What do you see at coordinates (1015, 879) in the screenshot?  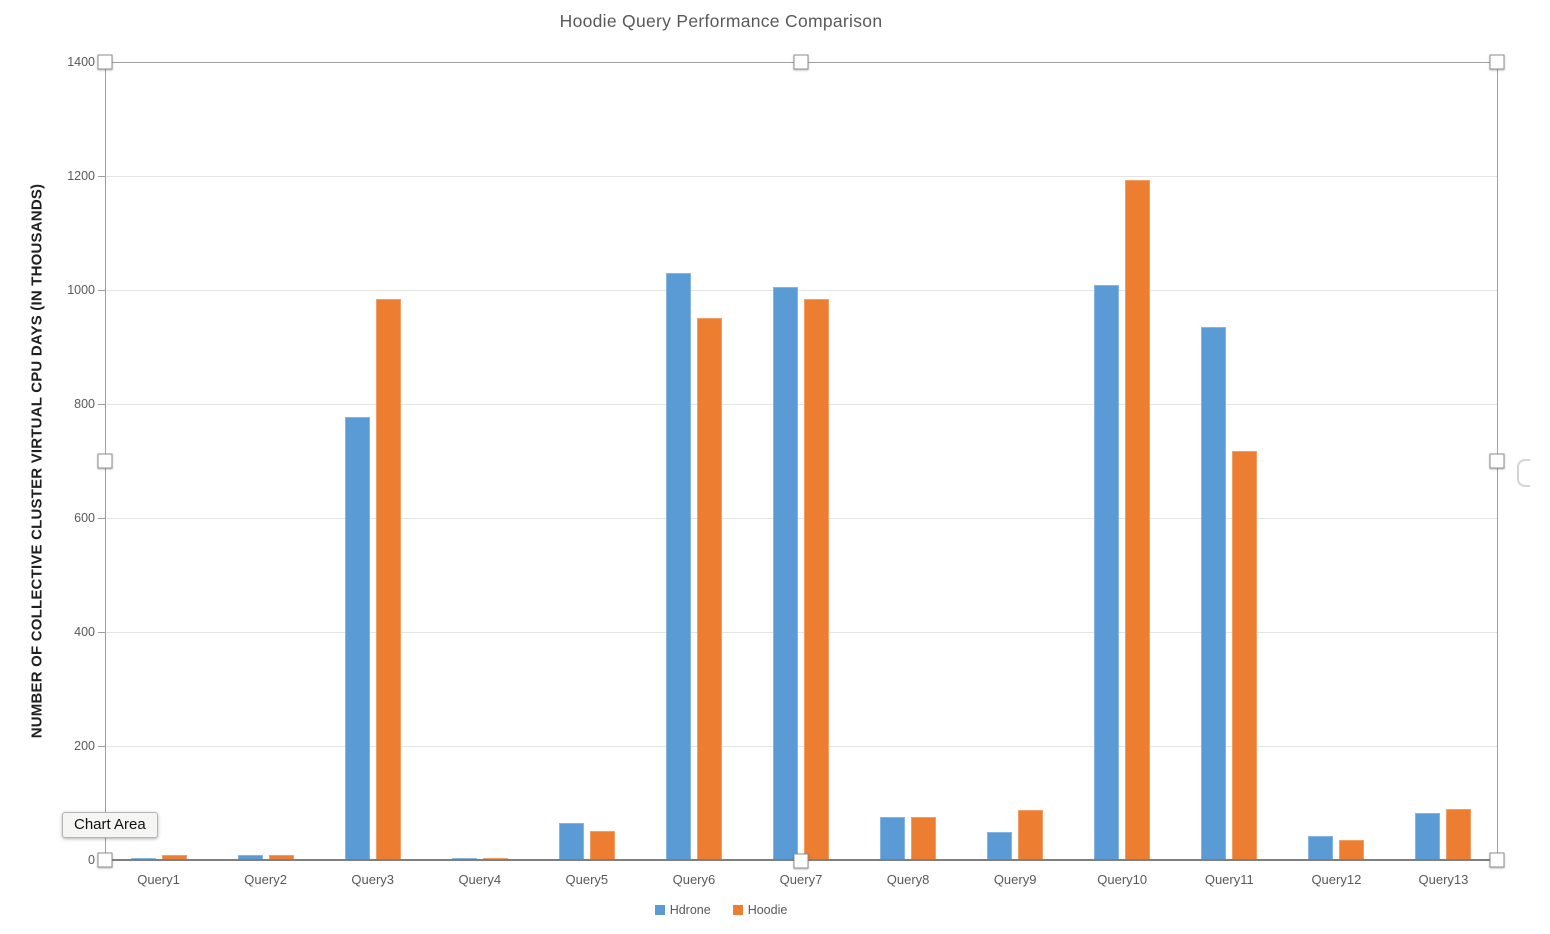 I see `x-axis-label: Query9` at bounding box center [1015, 879].